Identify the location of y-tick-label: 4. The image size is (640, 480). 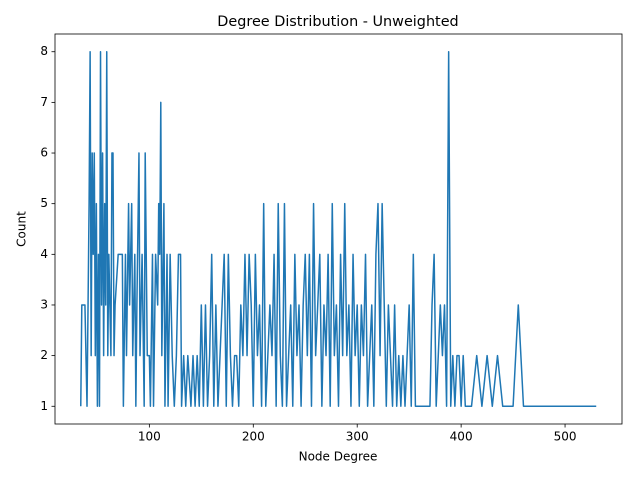
(44, 254).